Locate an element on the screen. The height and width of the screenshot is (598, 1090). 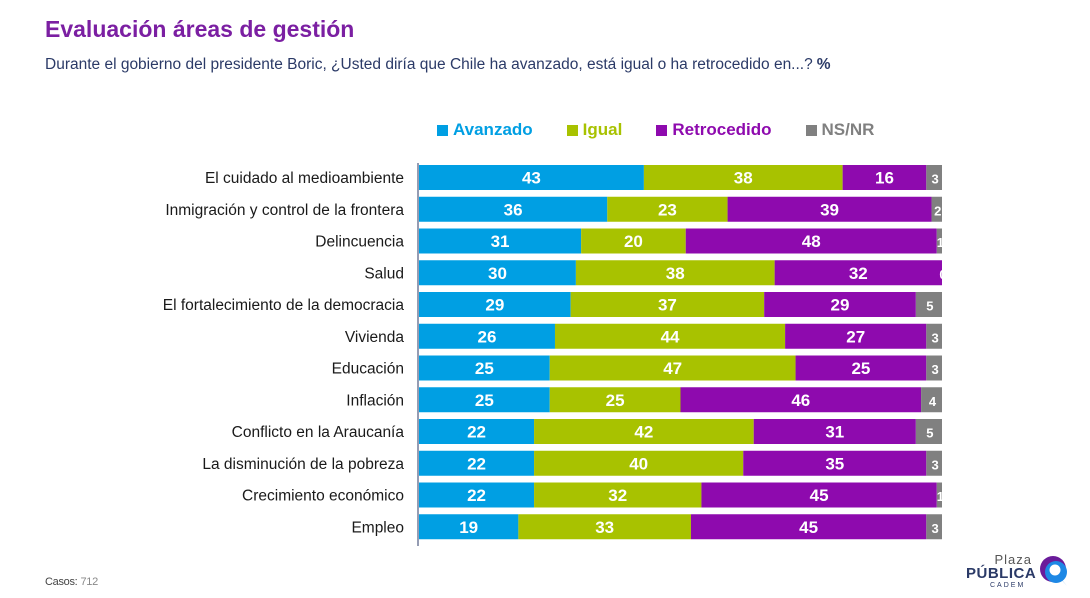
legend-item-retrocedido: Retrocedido is located at coordinates (714, 130).